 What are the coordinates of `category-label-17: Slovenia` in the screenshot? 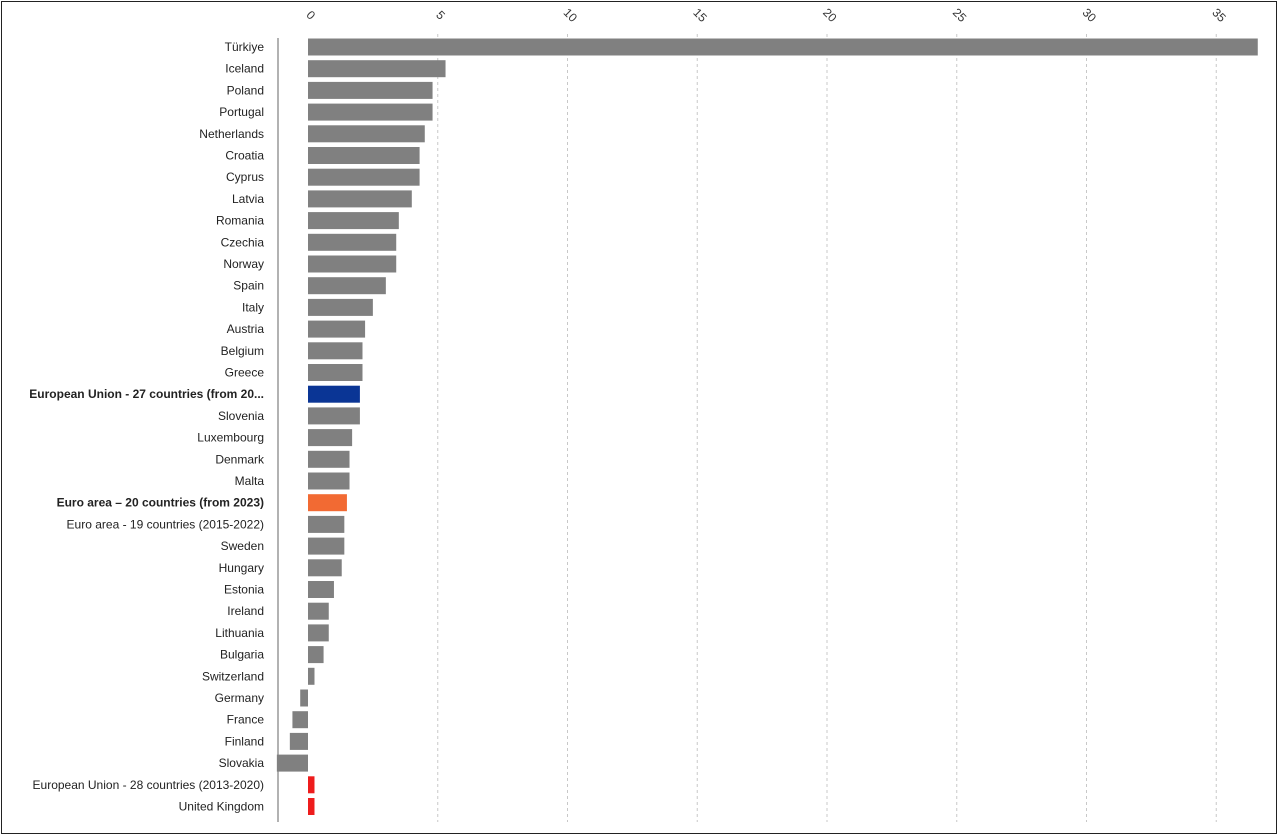 It's located at (241, 416).